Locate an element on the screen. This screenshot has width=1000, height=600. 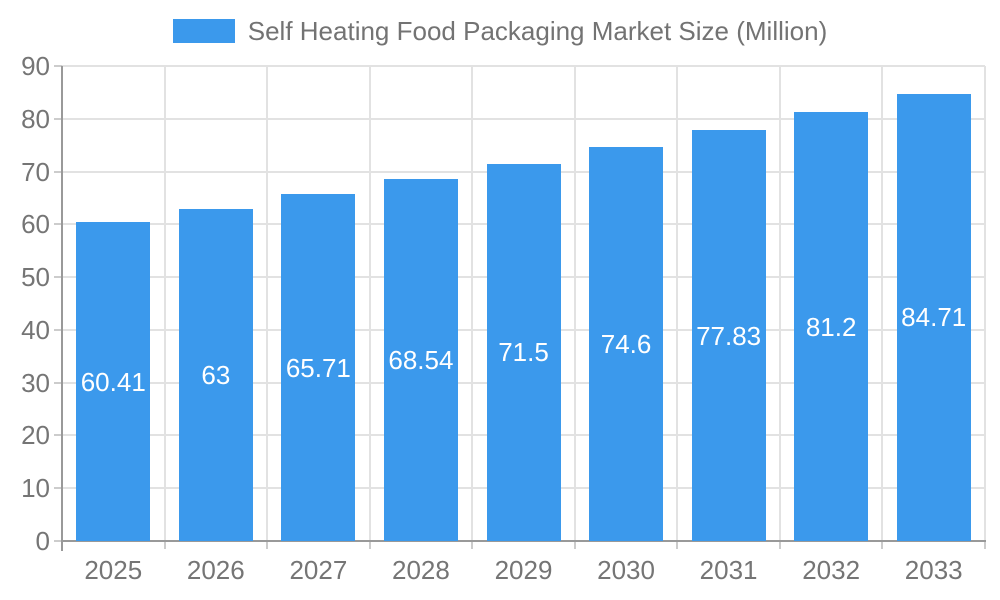
y-axis-label: 40 is located at coordinates (35, 329).